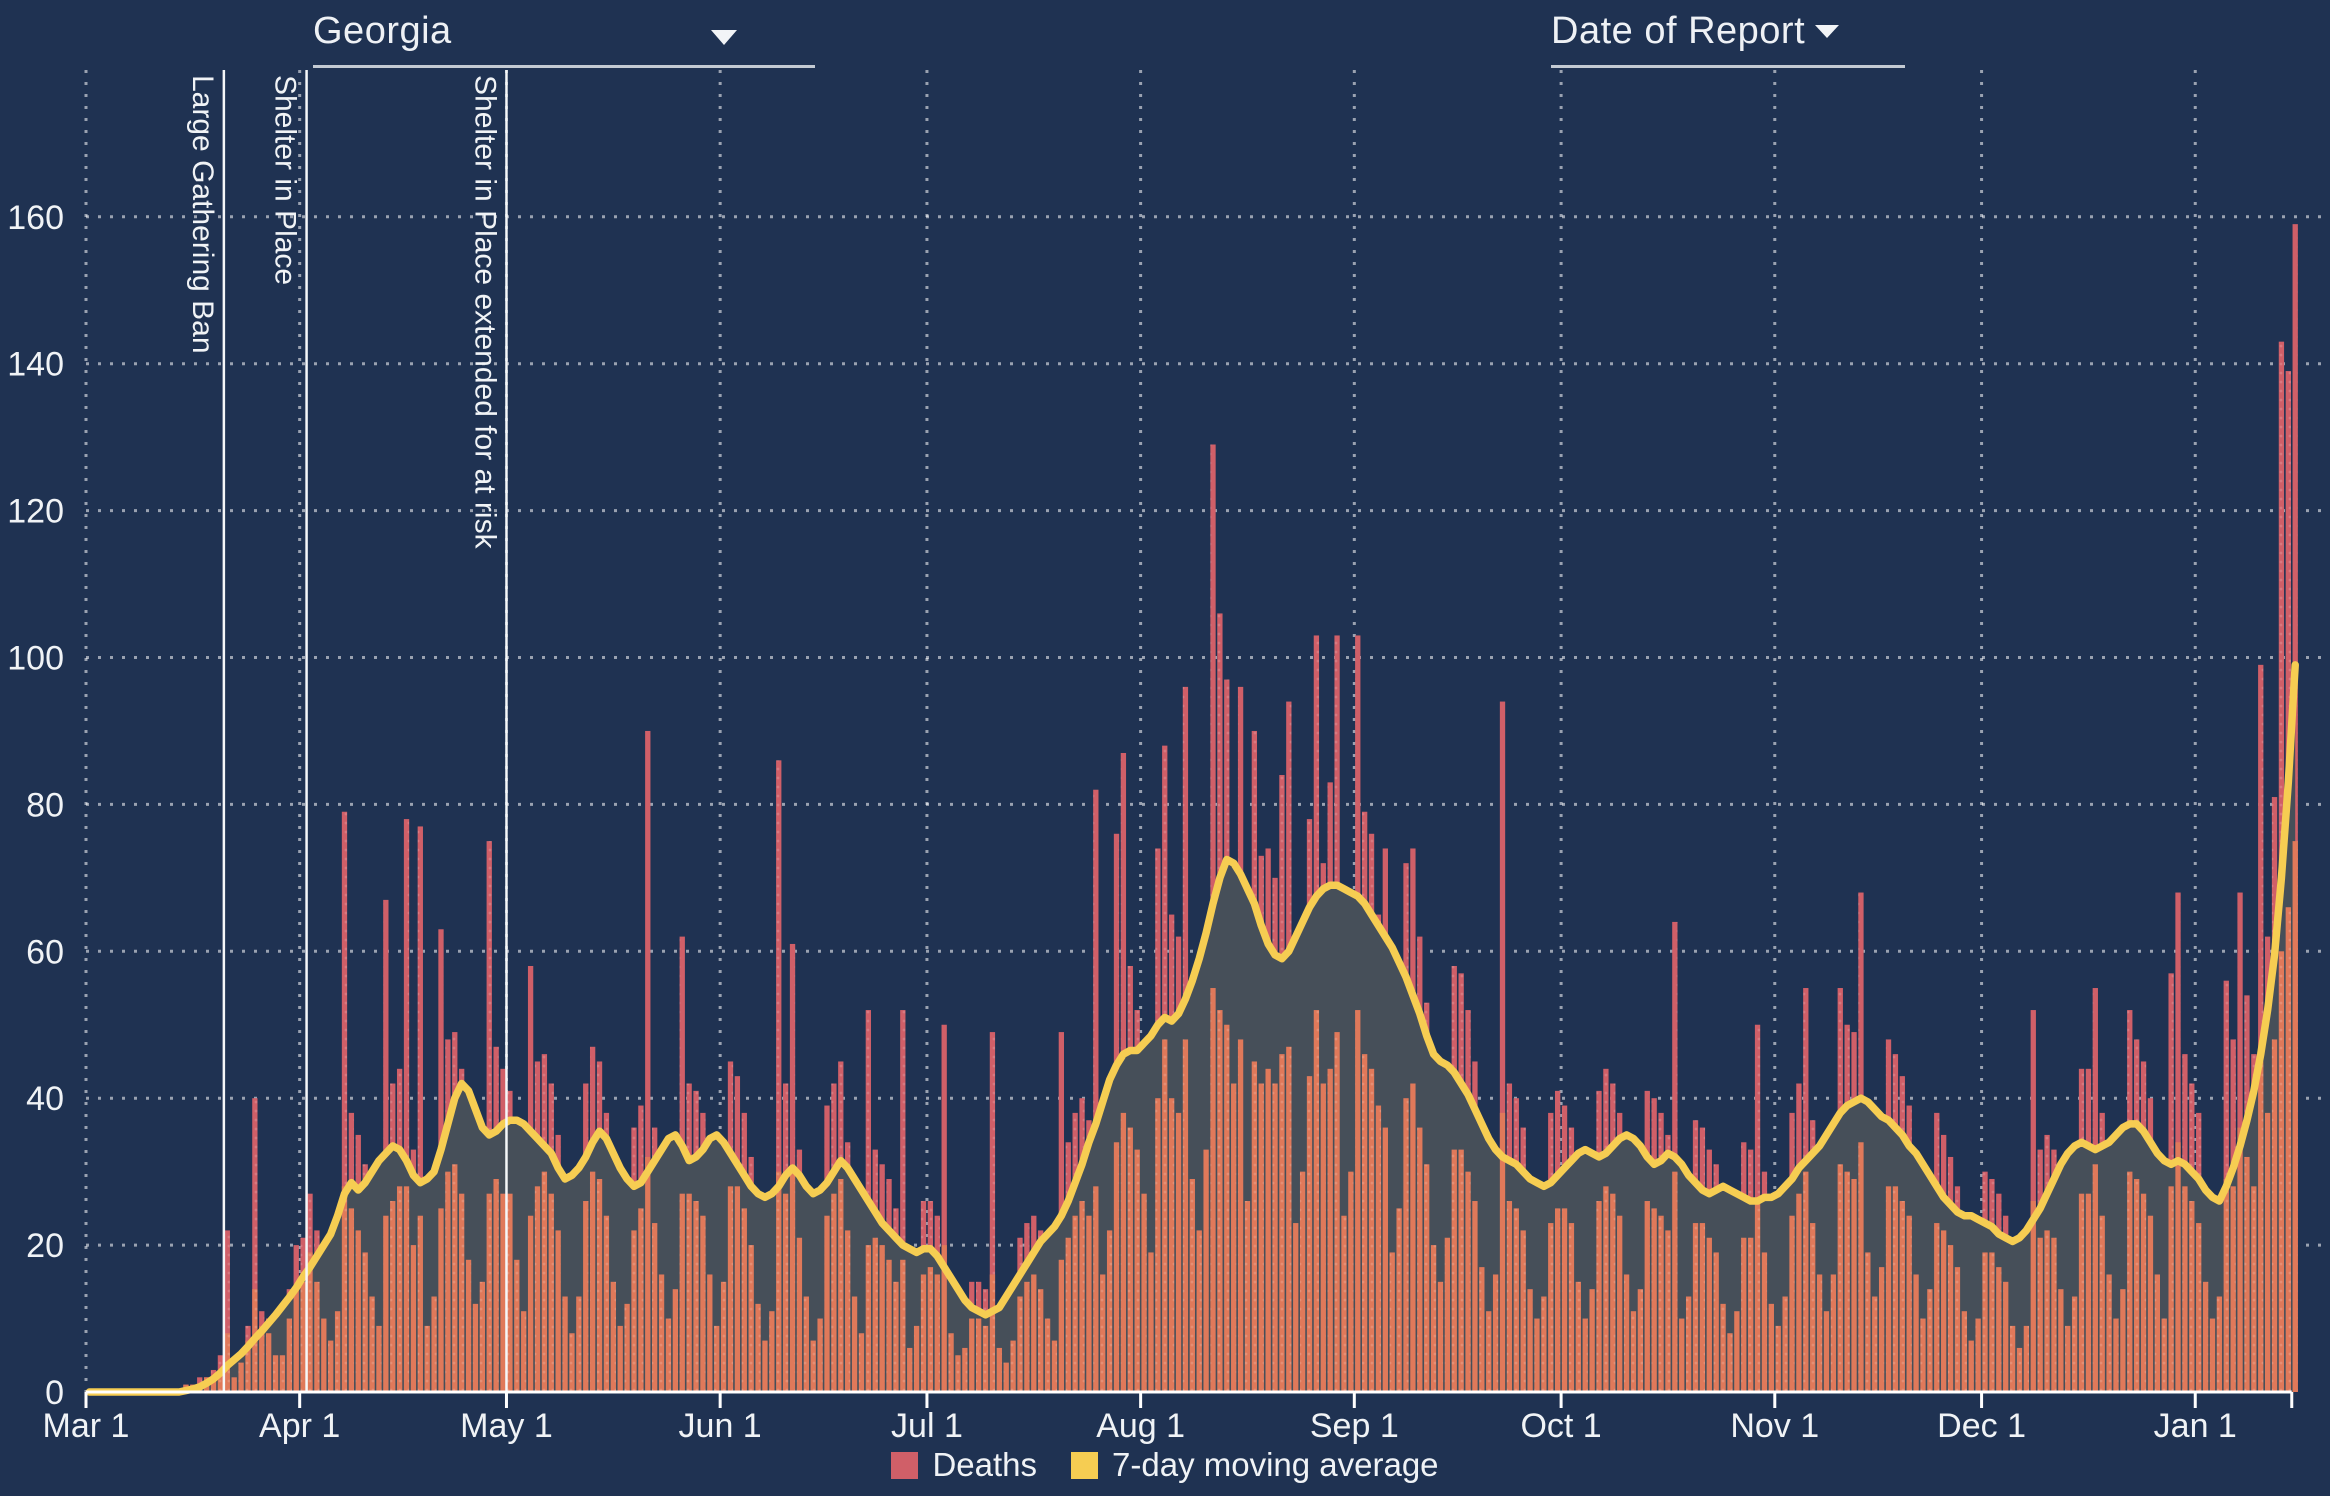 The width and height of the screenshot is (2330, 1496). What do you see at coordinates (1140, 1426) in the screenshot?
I see `x-tick-label: Aug 1` at bounding box center [1140, 1426].